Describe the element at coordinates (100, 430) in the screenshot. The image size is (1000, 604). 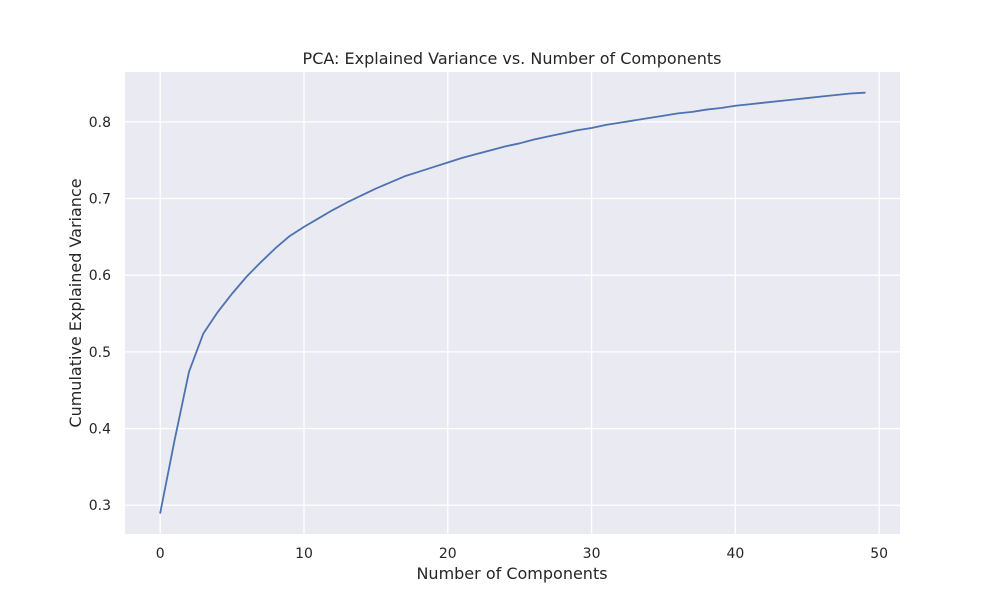
I see `y-tick-label: 0.4` at that location.